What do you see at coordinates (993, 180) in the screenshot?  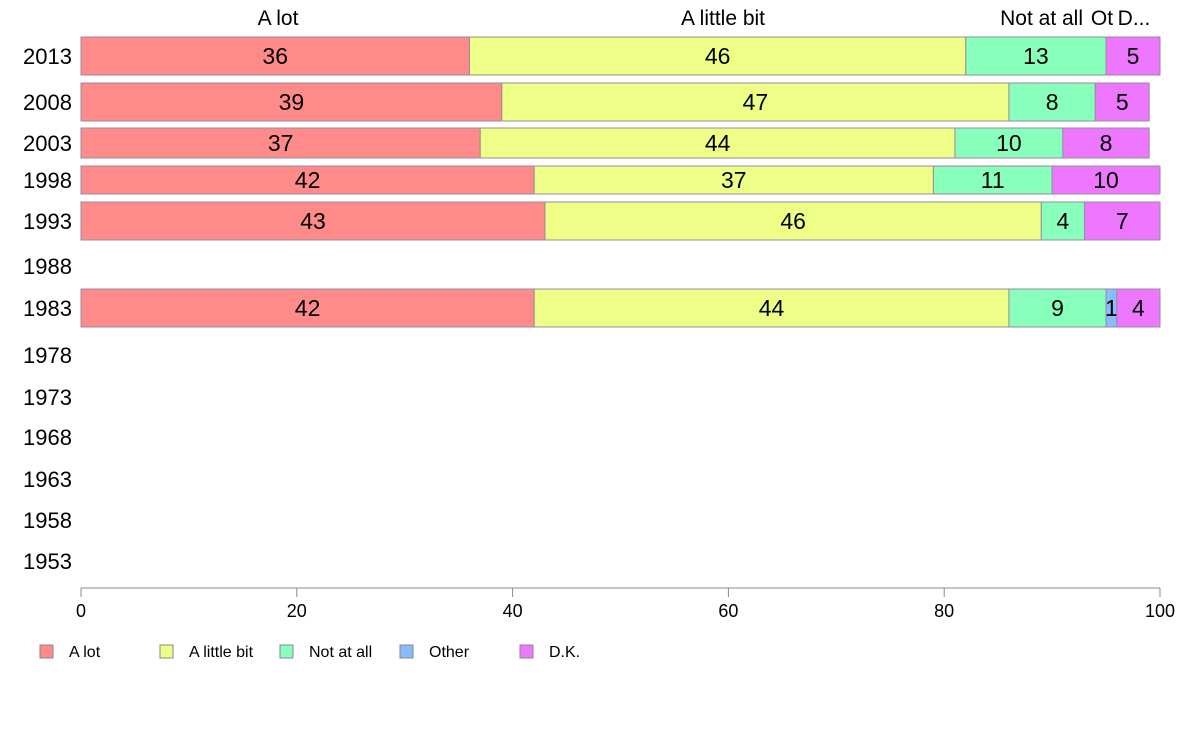 I see `data-label-1998-not-at-all: 11` at bounding box center [993, 180].